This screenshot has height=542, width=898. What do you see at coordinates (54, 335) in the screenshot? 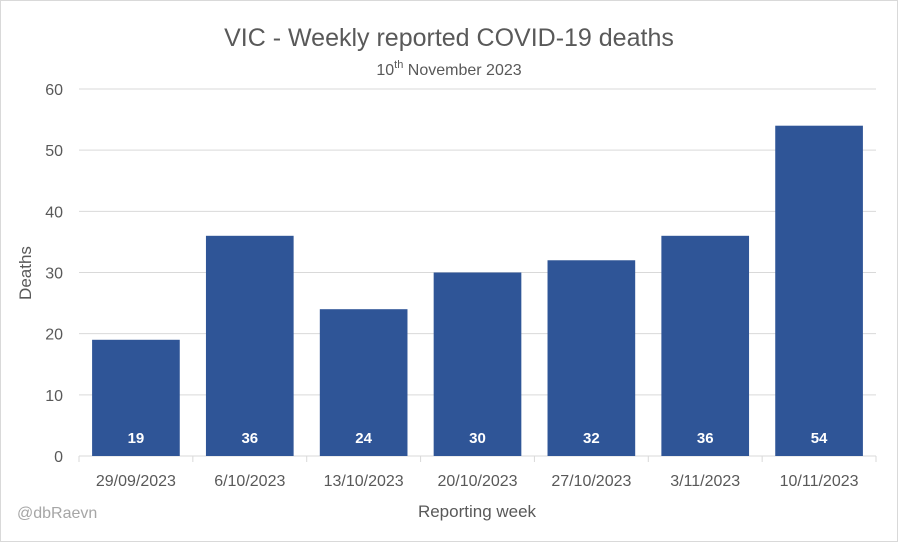
I see `y-tick-label: 20` at bounding box center [54, 335].